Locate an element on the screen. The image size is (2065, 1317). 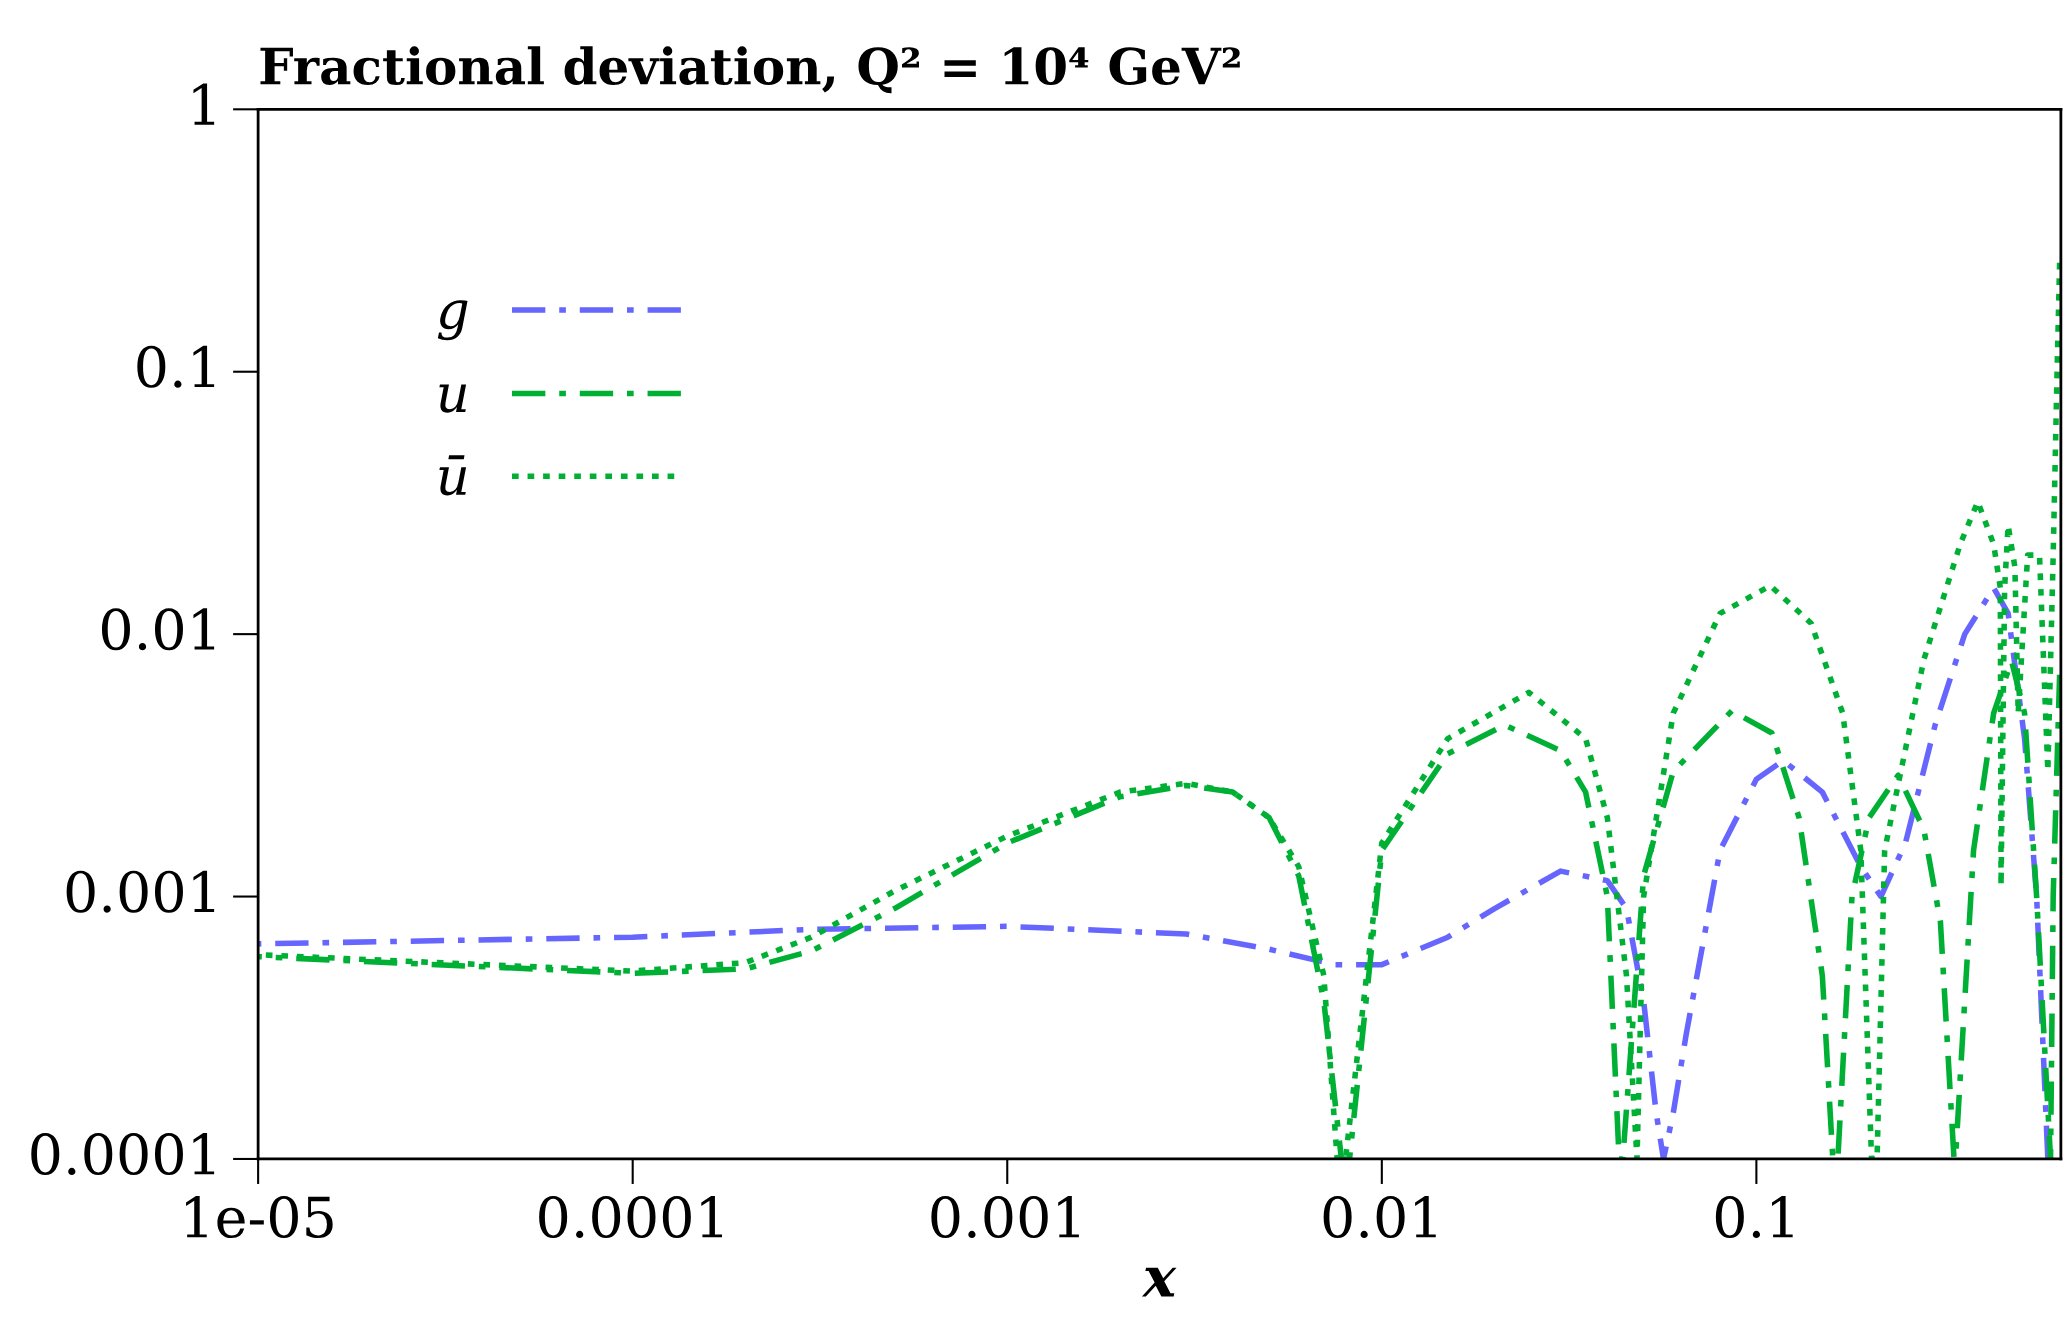
legend-label: g is located at coordinates (452, 320).